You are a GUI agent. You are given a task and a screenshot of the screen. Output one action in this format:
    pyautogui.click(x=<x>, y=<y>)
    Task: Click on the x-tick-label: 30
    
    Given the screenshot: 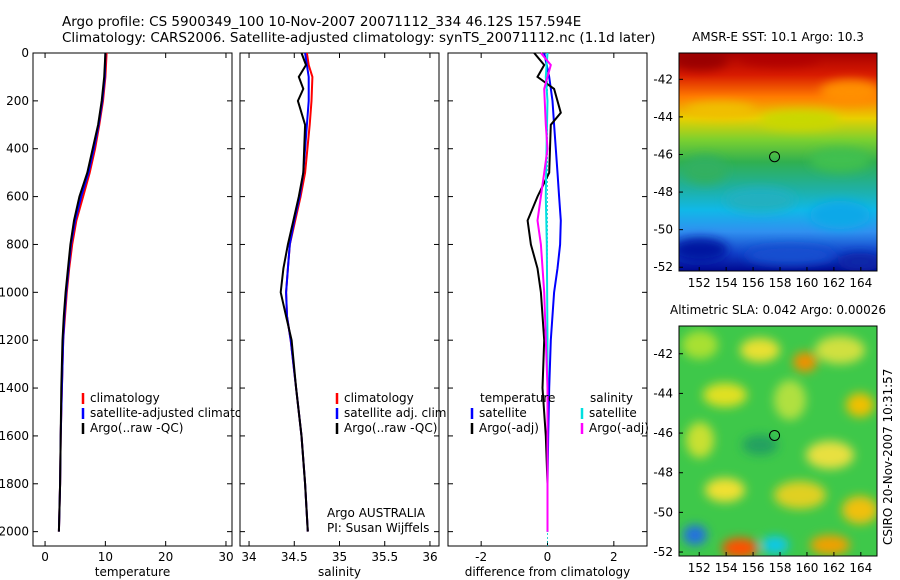 What is the action you would take?
    pyautogui.click(x=225, y=557)
    